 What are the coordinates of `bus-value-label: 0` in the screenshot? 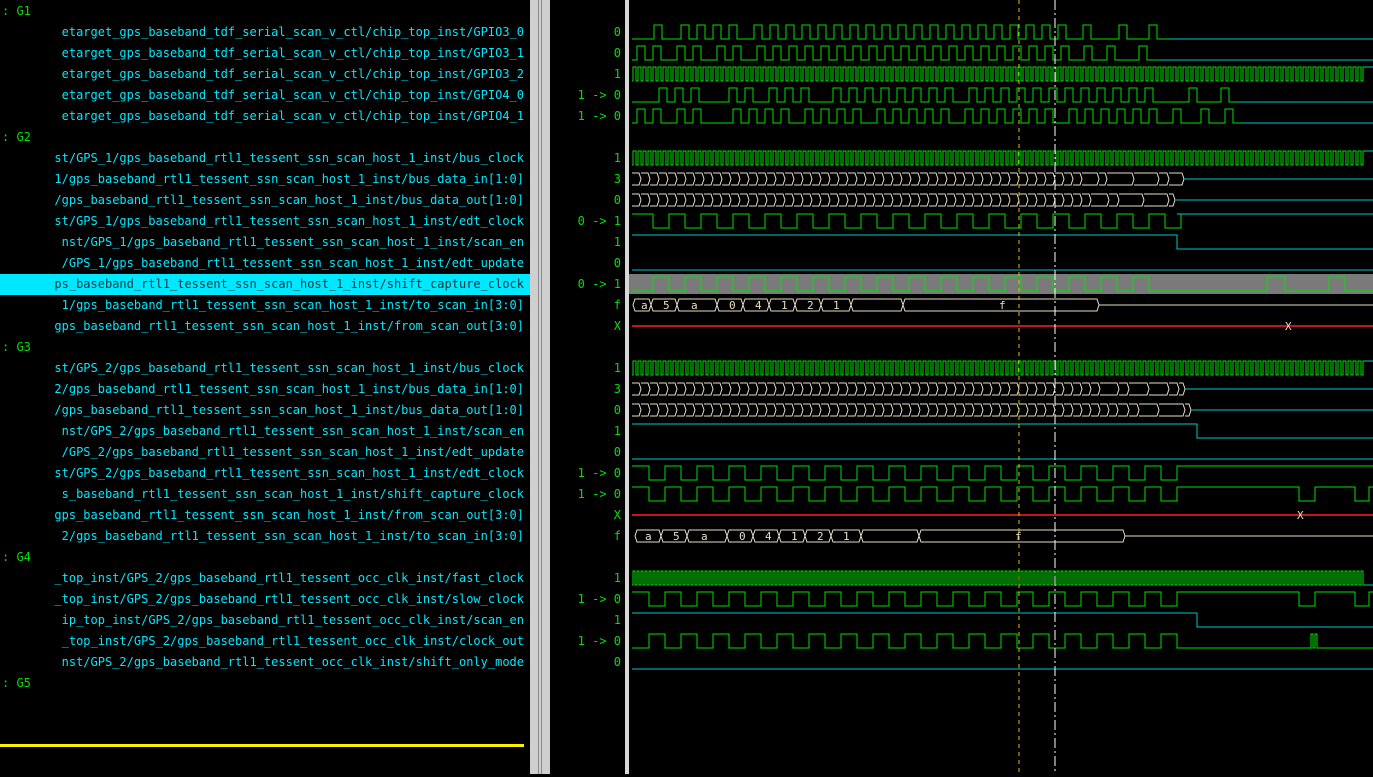 It's located at (742, 536).